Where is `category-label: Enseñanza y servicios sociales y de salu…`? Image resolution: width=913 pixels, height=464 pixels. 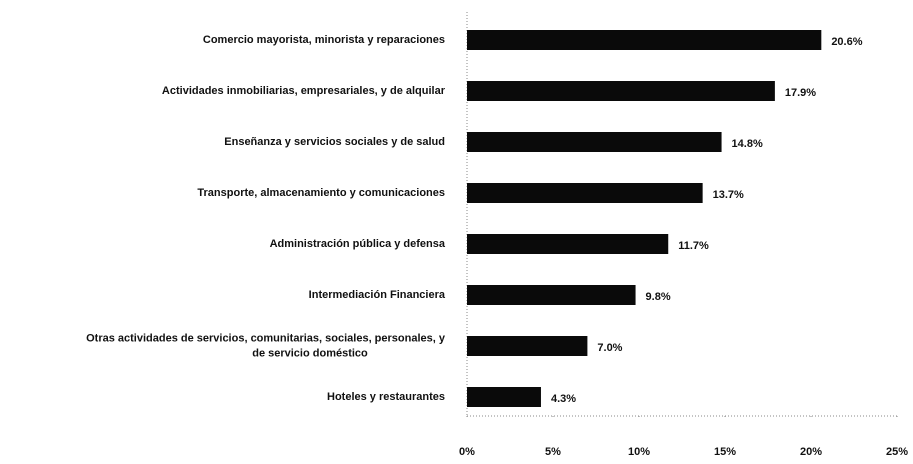
category-label: Enseñanza y servicios sociales y de salu… is located at coordinates (334, 142).